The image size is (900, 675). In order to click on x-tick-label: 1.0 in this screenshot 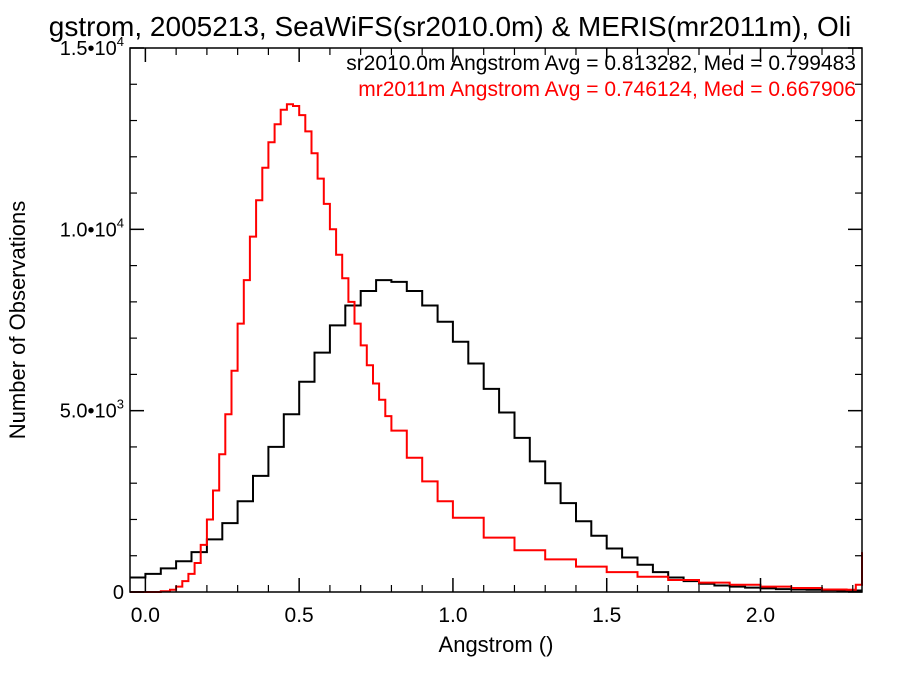, I will do `click(452, 615)`.